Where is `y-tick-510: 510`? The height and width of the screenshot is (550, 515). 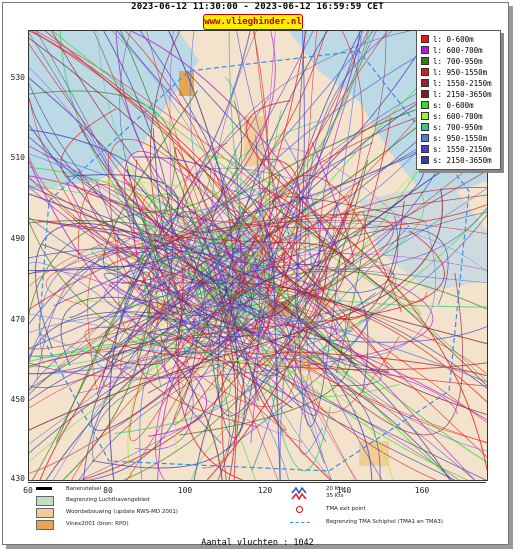 y-tick-510: 510 is located at coordinates (17, 157).